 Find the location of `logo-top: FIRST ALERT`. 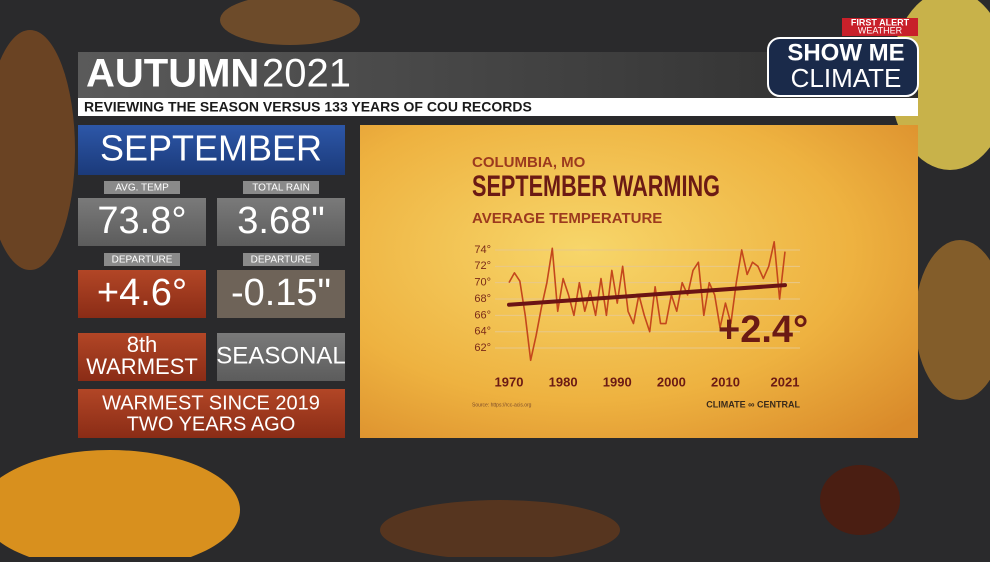

logo-top: FIRST ALERT is located at coordinates (880, 22).